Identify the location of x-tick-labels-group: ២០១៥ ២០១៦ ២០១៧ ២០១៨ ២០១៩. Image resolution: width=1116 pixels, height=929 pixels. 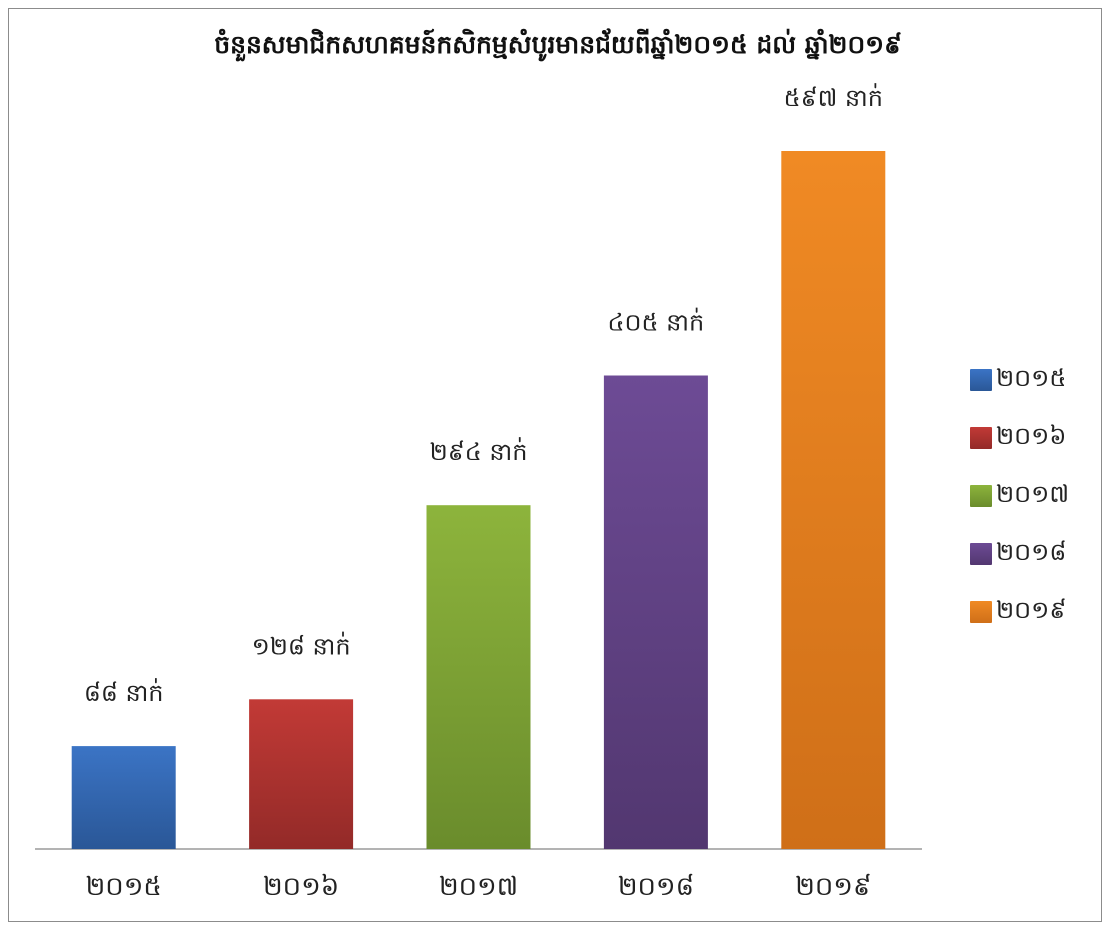
(479, 887).